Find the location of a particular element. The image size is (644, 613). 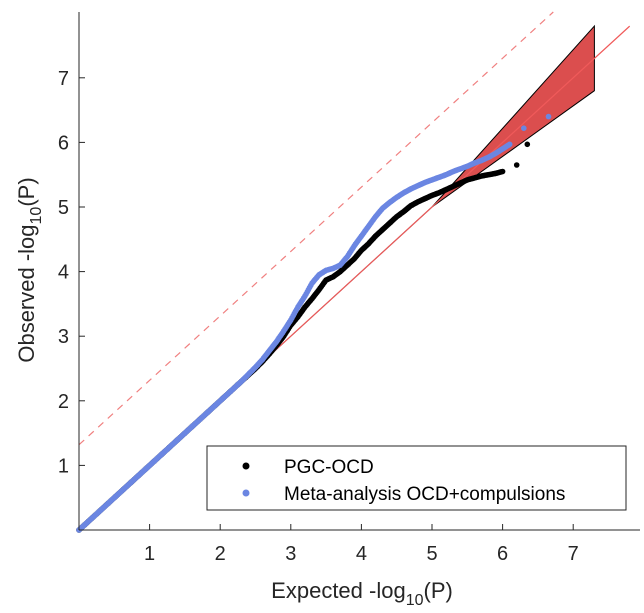

y-tick-label: 3 is located at coordinates (63, 337).